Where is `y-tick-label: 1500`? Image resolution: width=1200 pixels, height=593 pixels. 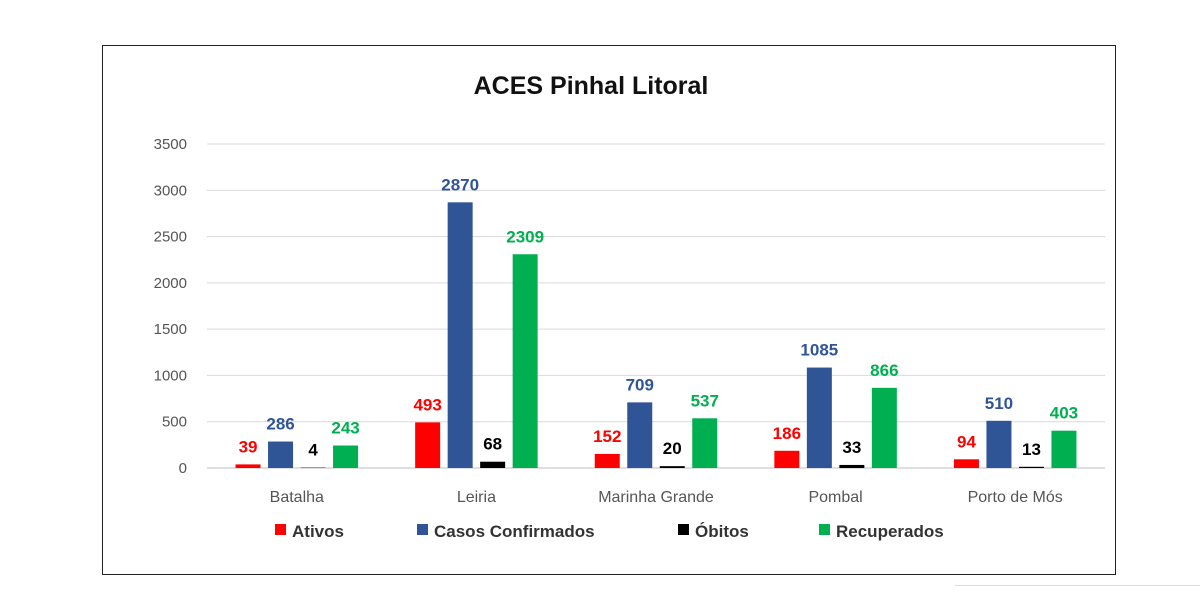
y-tick-label: 1500 is located at coordinates (170, 329).